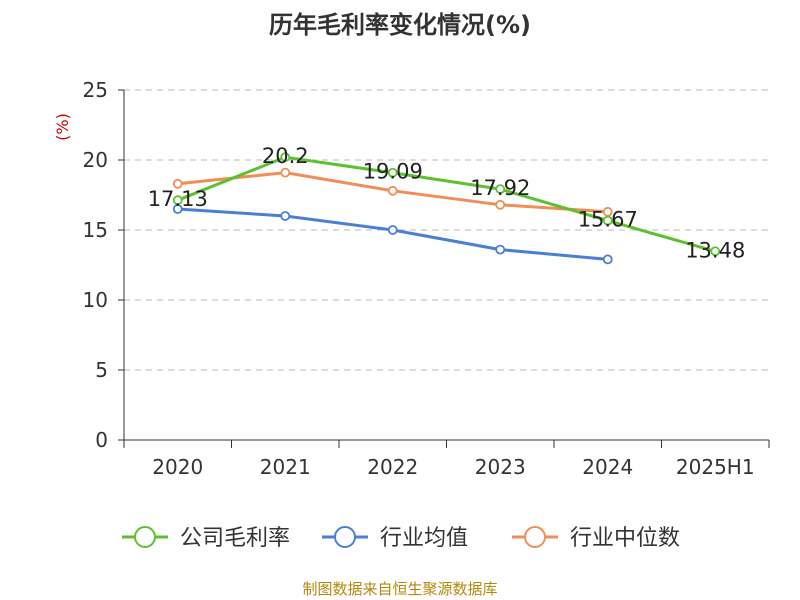  I want to click on x-tick-label-2020: 2020, so click(177, 467).